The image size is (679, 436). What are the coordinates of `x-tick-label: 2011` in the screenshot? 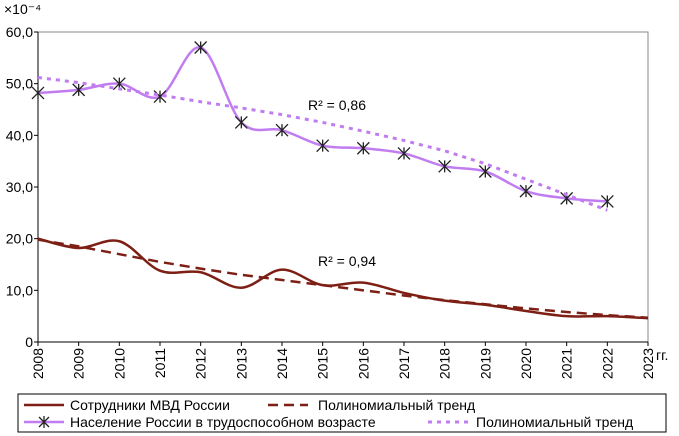 It's located at (160, 363).